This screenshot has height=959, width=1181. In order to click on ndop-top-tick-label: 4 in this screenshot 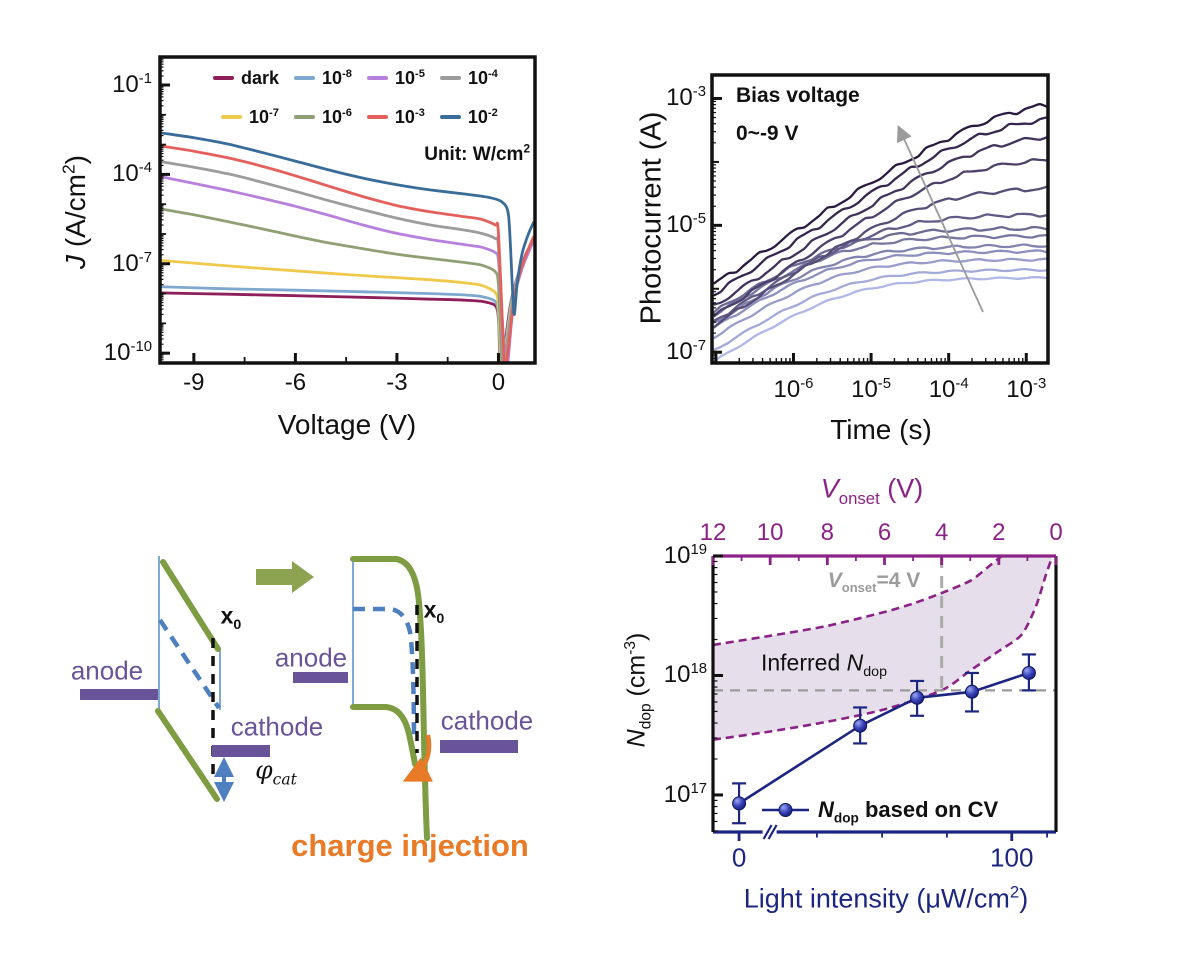, I will do `click(941, 532)`.